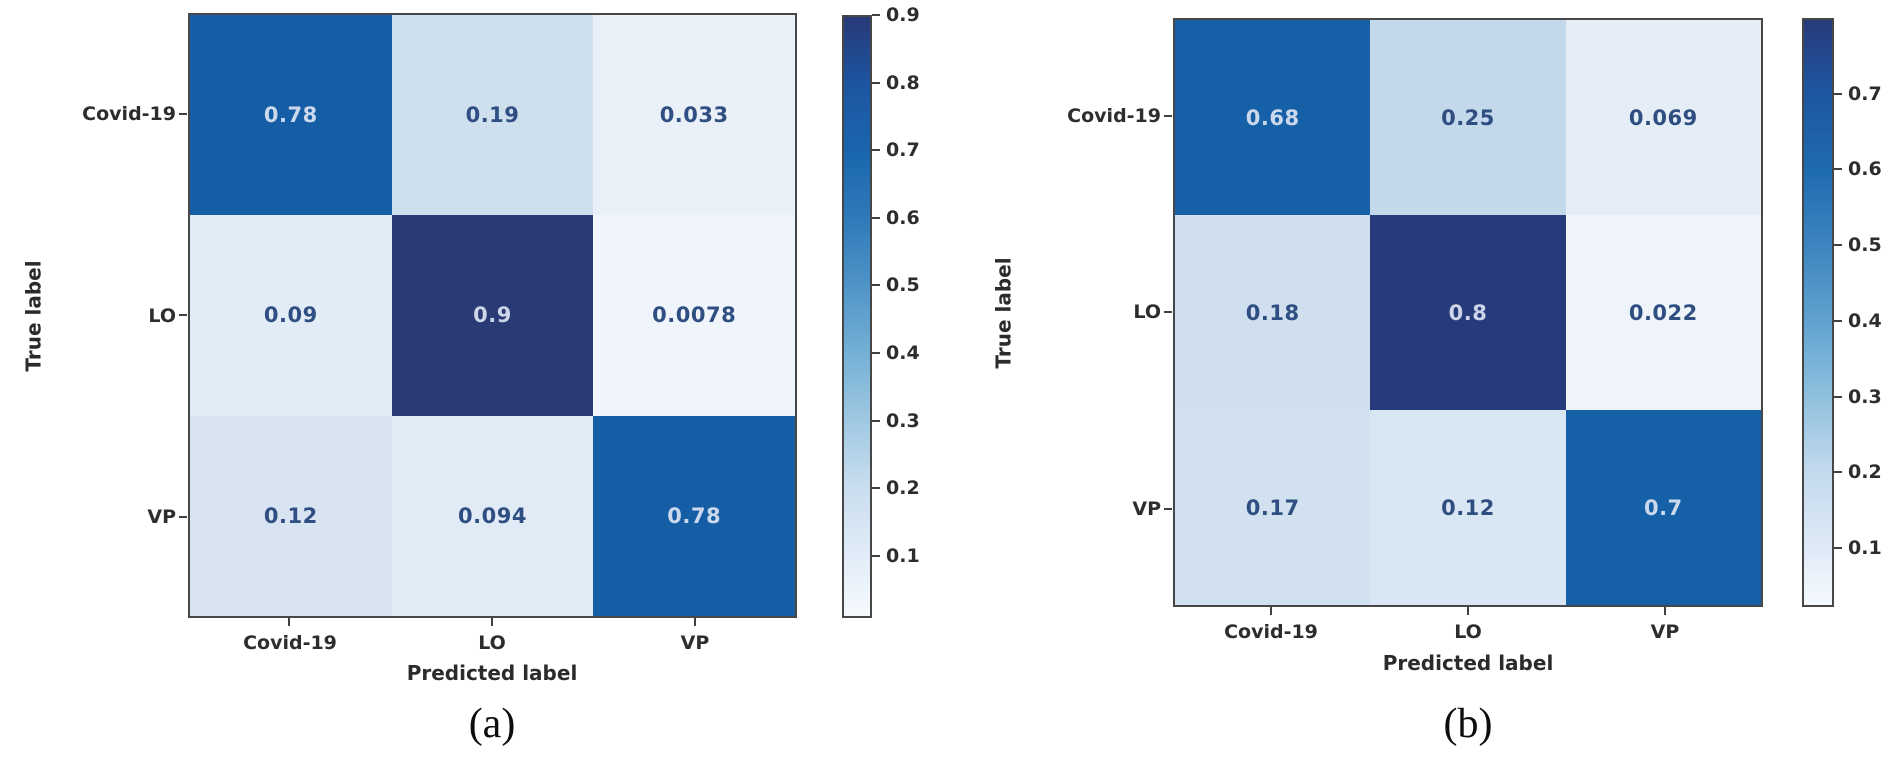 The image size is (1900, 776). Describe the element at coordinates (1468, 663) in the screenshot. I see `b-x-axis-label: Predicted label` at that location.